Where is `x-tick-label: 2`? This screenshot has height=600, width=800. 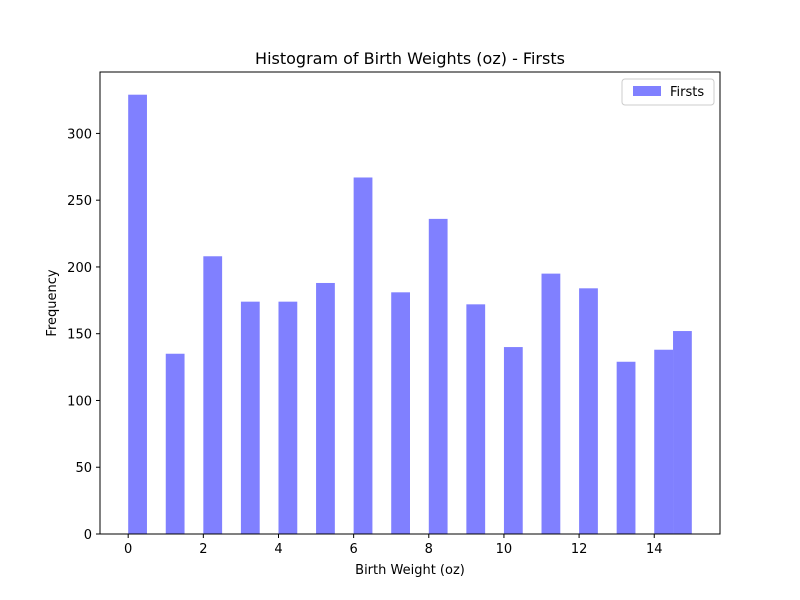 x-tick-label: 2 is located at coordinates (203, 549).